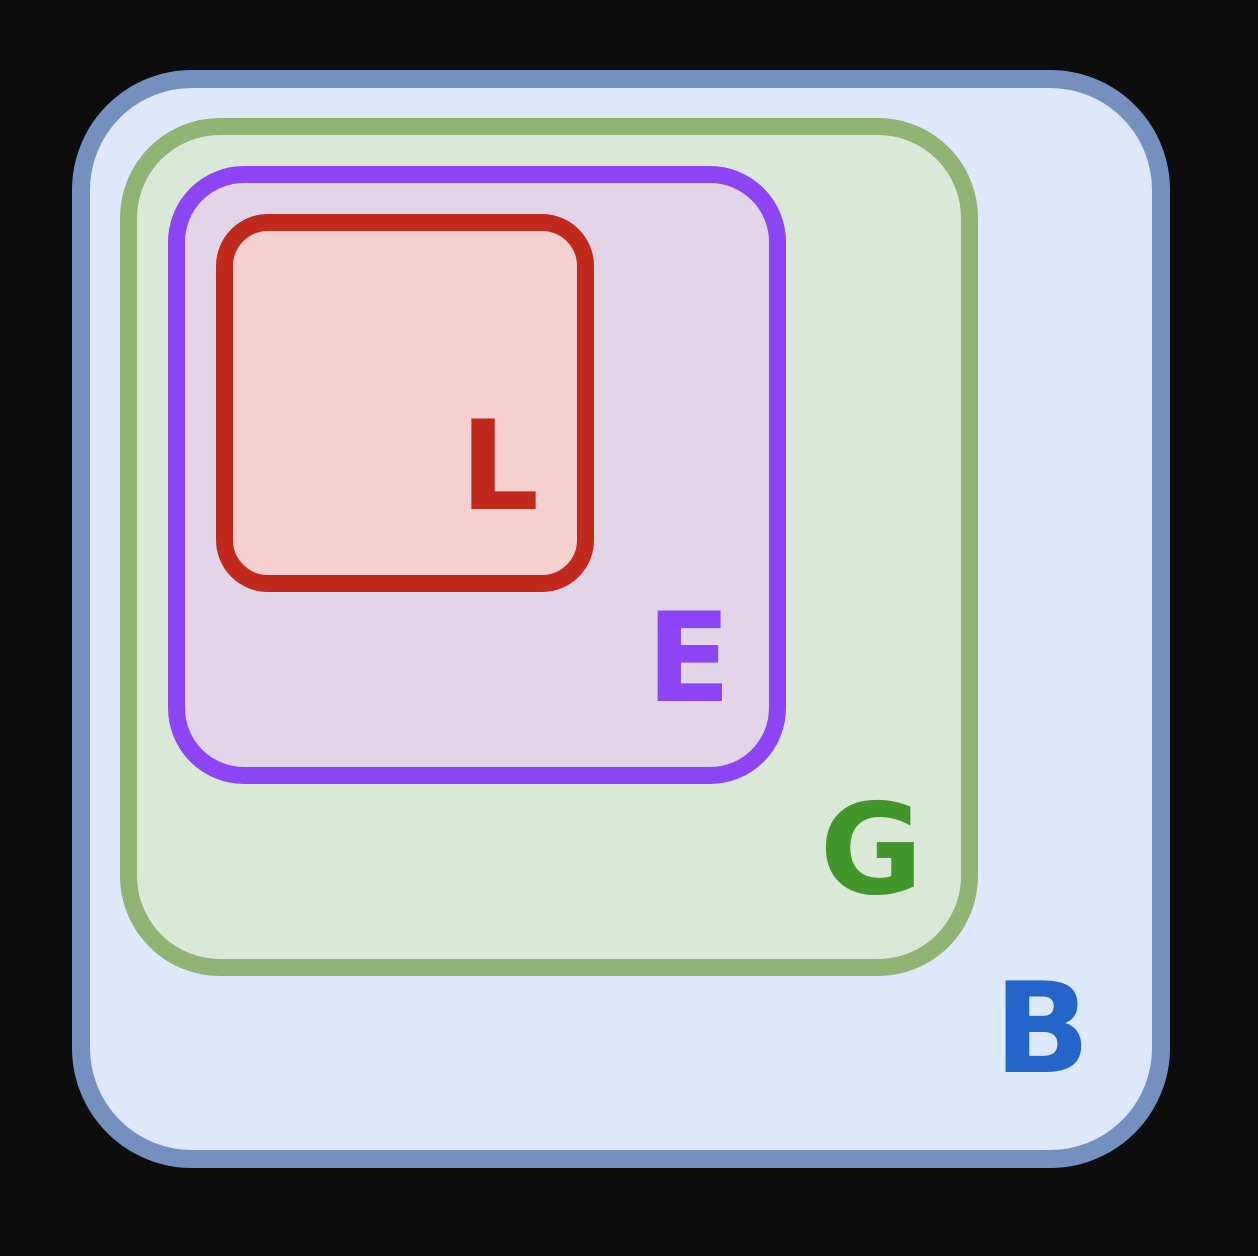 Image resolution: width=1258 pixels, height=1256 pixels. I want to click on label-g: G, so click(871, 850).